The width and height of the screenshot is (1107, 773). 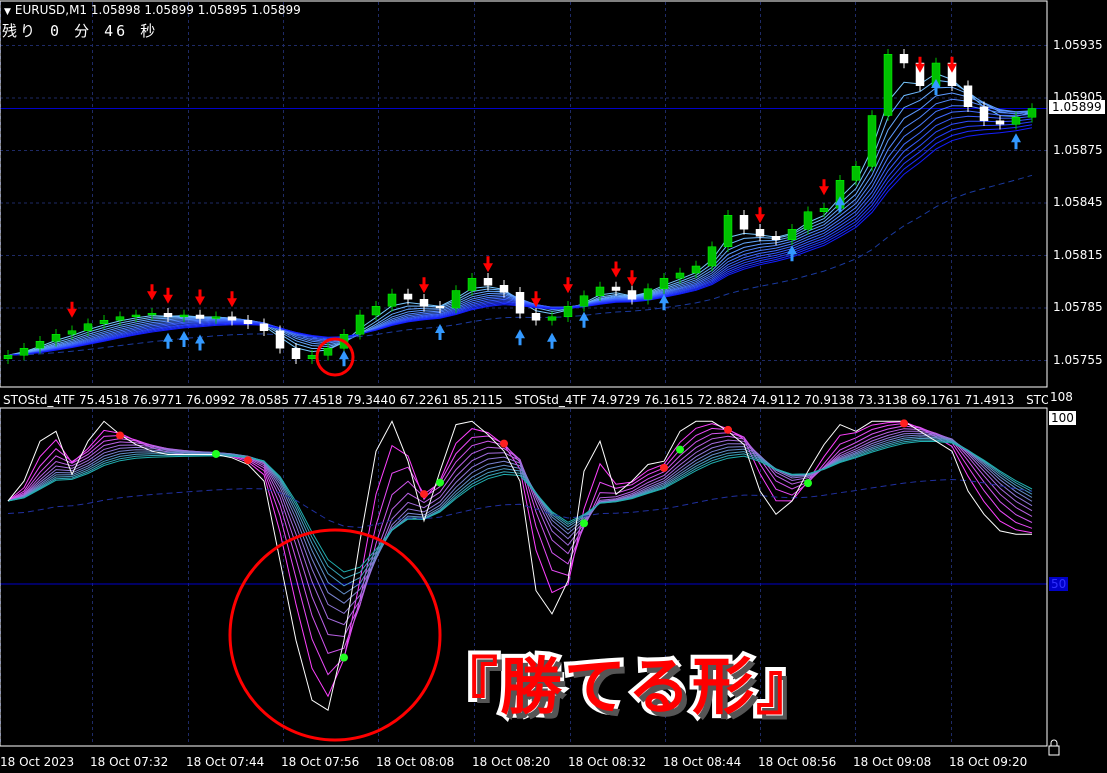 What do you see at coordinates (37, 762) in the screenshot?
I see `time-tick-label: 18 Oct 2023` at bounding box center [37, 762].